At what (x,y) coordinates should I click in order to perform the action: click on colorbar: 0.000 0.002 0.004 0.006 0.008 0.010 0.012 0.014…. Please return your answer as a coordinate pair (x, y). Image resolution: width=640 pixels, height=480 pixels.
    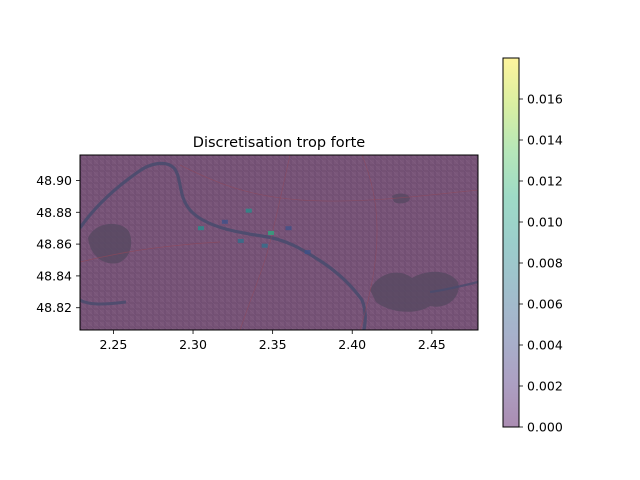
    Looking at the image, I should click on (532, 246).